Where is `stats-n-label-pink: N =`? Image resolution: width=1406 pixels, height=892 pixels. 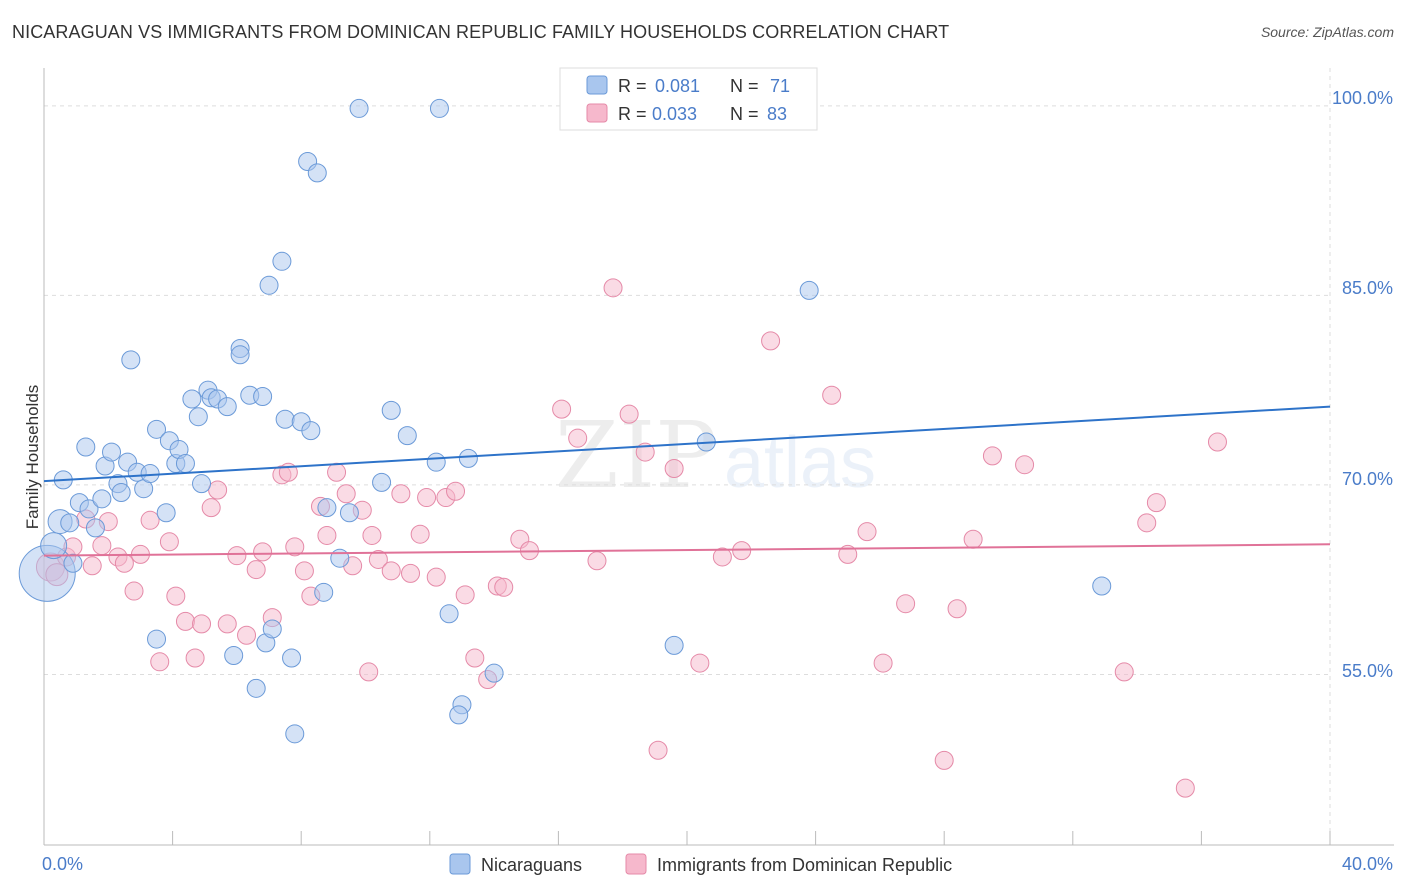 stats-n-label-pink: N = is located at coordinates (744, 114).